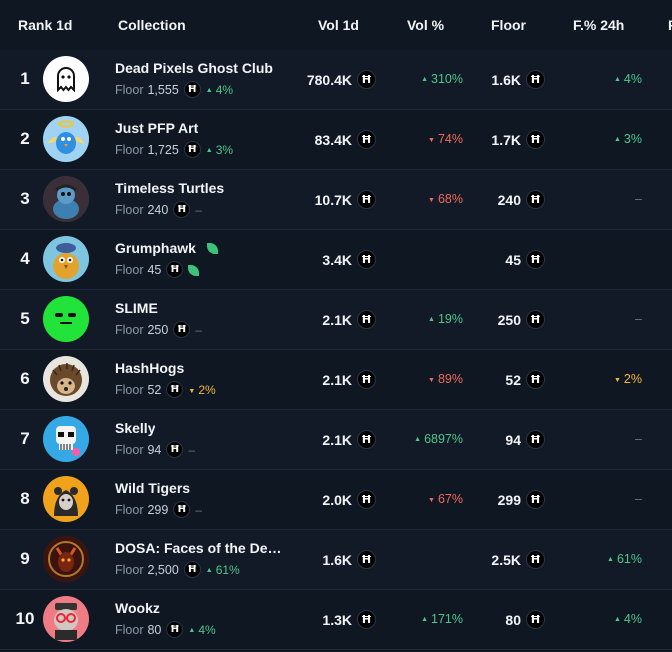 The image size is (672, 652). Describe the element at coordinates (513, 619) in the screenshot. I see `floor-price-value: 80` at that location.